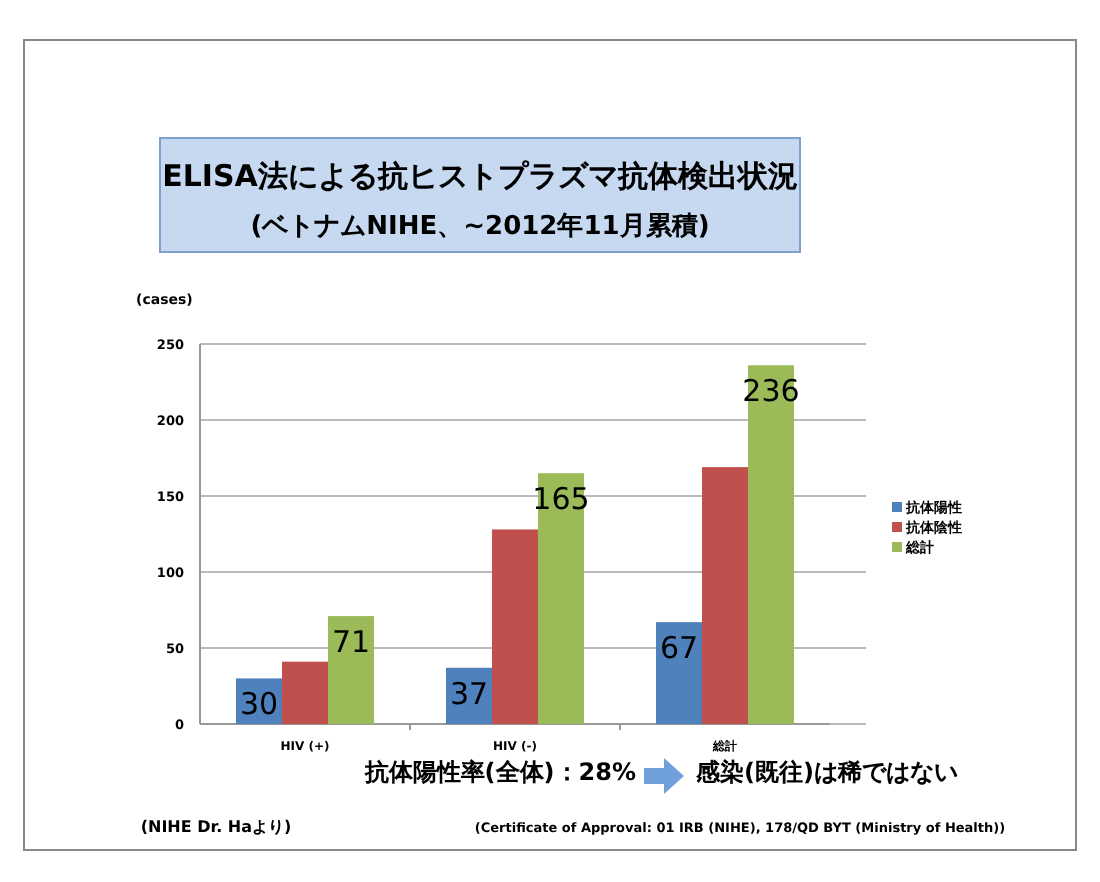  What do you see at coordinates (351, 642) in the screenshot?
I see `data-label: 71` at bounding box center [351, 642].